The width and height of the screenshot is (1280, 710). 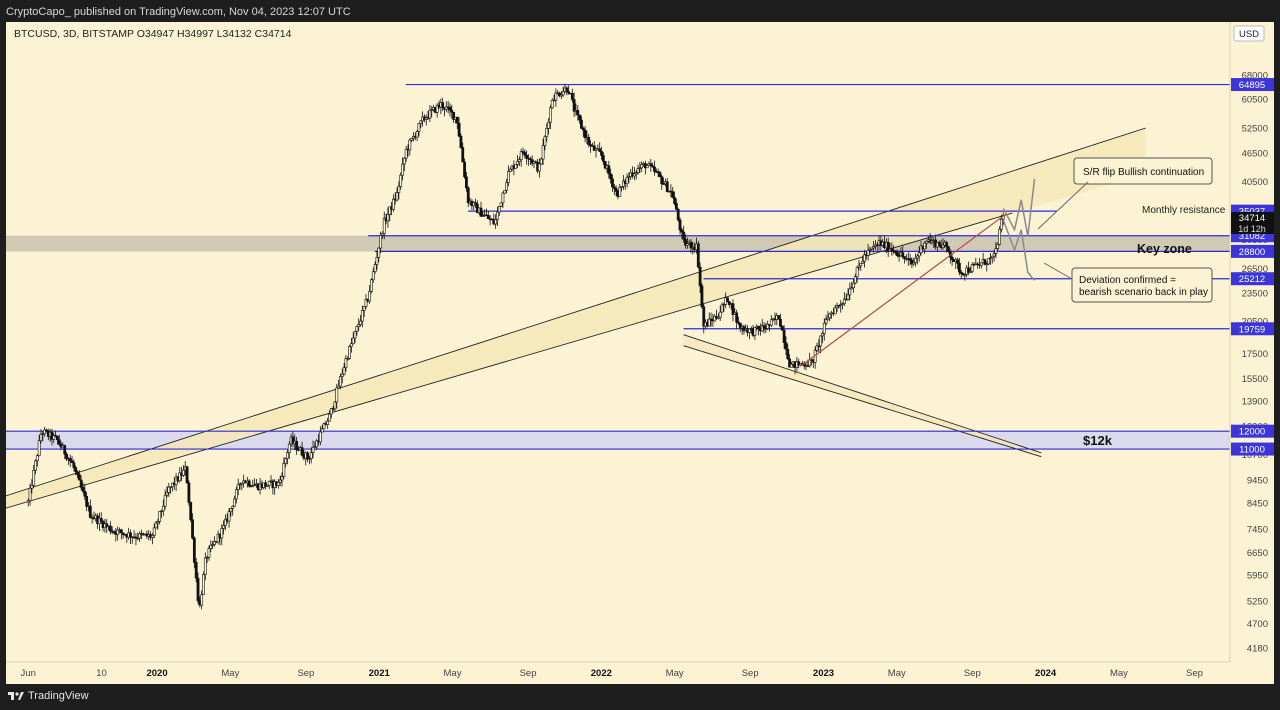 I want to click on falling-channel-upper-line, so click(x=862, y=394).